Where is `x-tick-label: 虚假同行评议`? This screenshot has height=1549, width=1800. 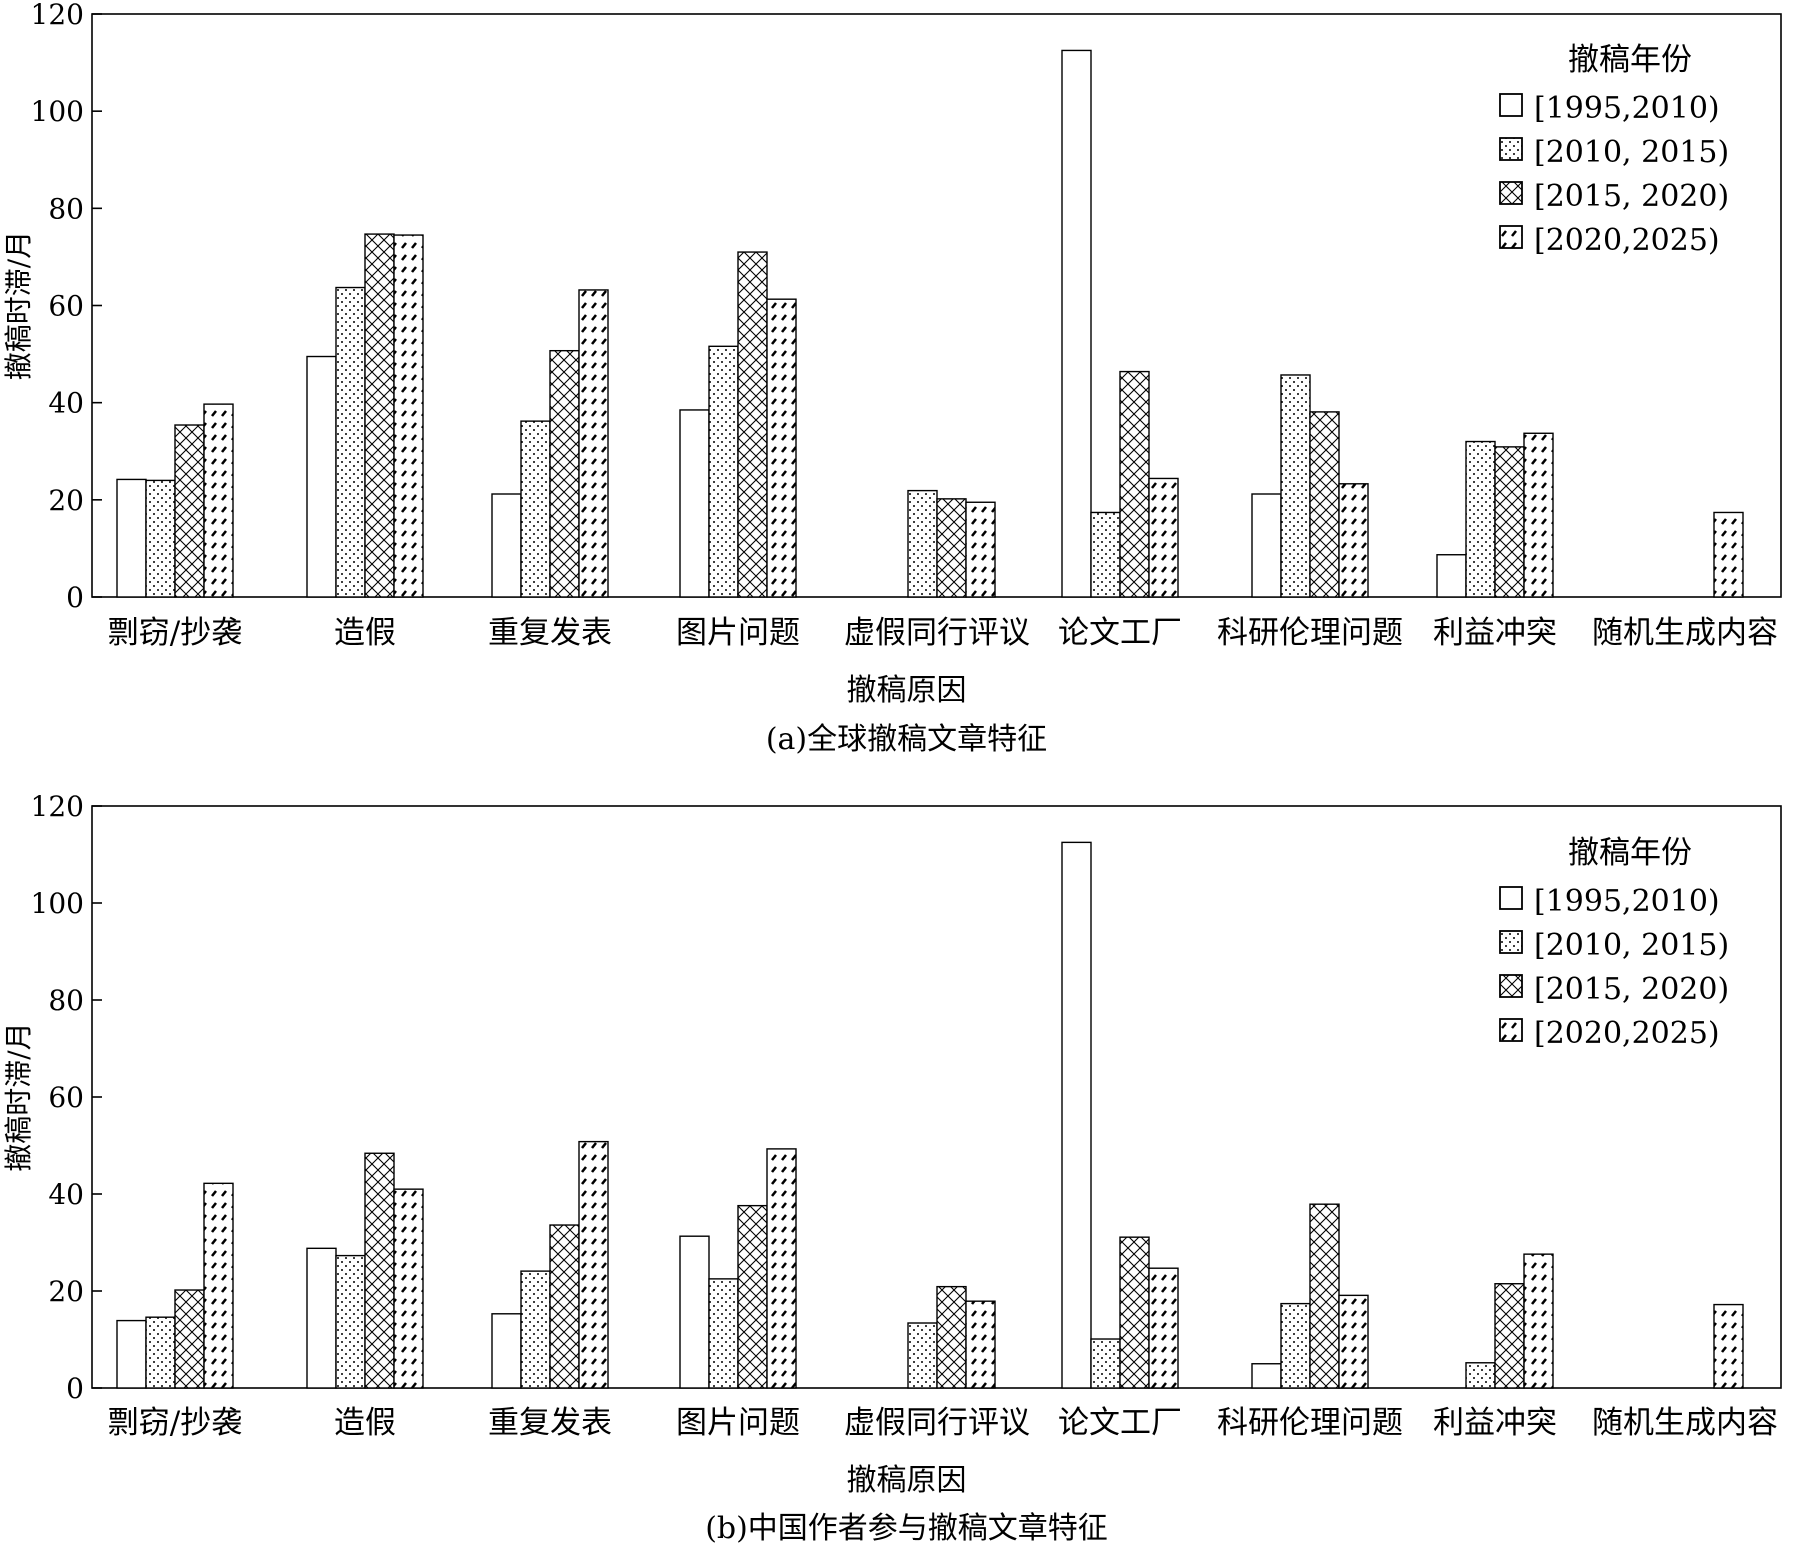
x-tick-label: 虚假同行评议 is located at coordinates (937, 633).